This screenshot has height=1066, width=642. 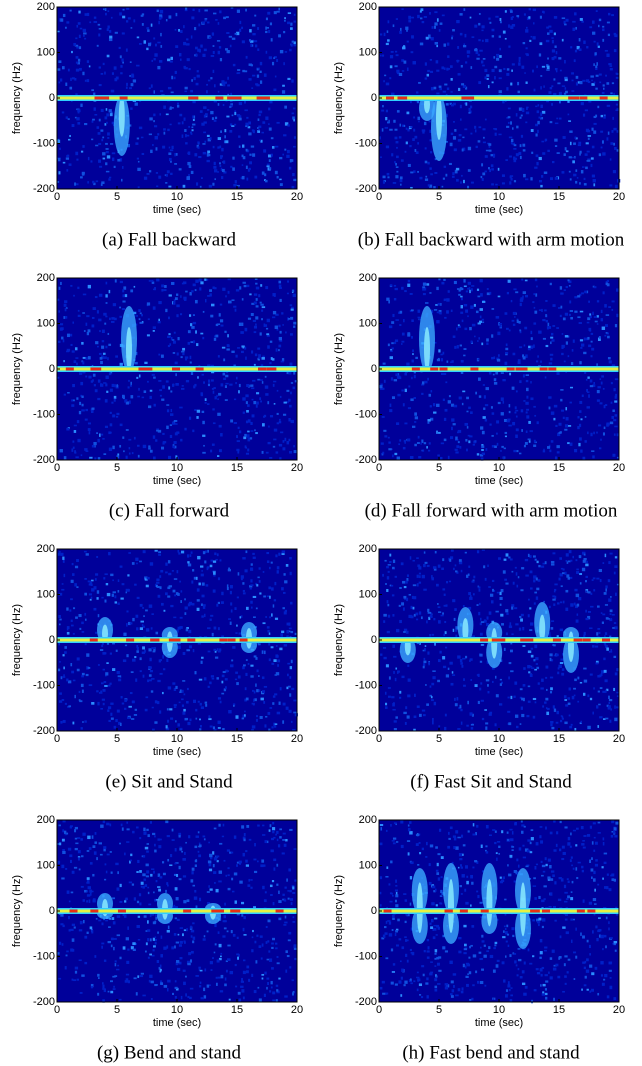 I want to click on x-tick-label: 20, so click(x=297, y=468).